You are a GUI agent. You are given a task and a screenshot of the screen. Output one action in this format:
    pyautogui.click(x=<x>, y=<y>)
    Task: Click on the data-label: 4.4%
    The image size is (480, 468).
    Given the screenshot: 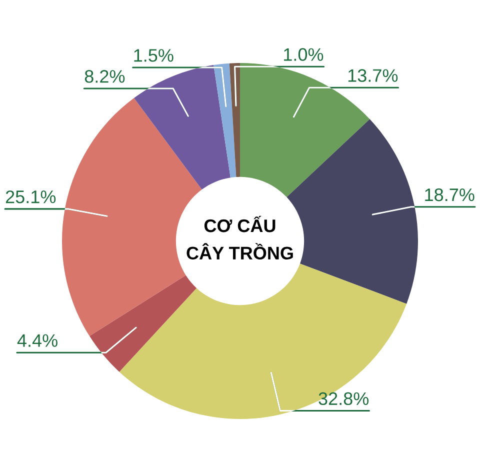 What is the action you would take?
    pyautogui.click(x=37, y=340)
    